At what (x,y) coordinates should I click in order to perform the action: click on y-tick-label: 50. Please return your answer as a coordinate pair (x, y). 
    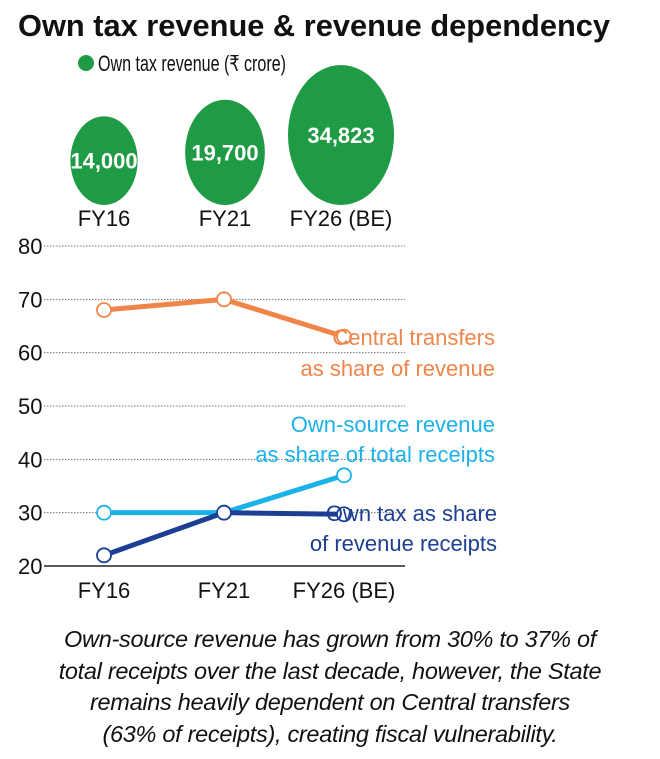
    Looking at the image, I should click on (30, 406).